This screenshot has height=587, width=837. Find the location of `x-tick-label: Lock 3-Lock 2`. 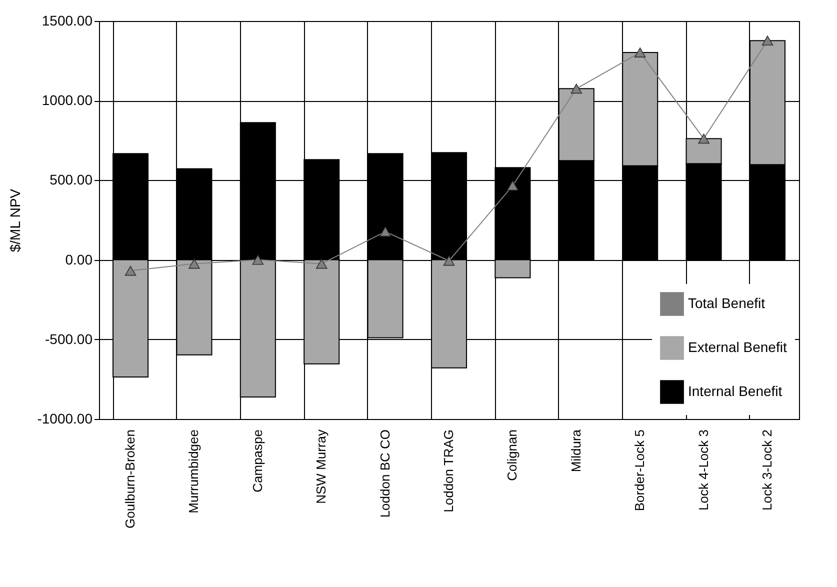

x-tick-label: Lock 3-Lock 2 is located at coordinates (766, 470).